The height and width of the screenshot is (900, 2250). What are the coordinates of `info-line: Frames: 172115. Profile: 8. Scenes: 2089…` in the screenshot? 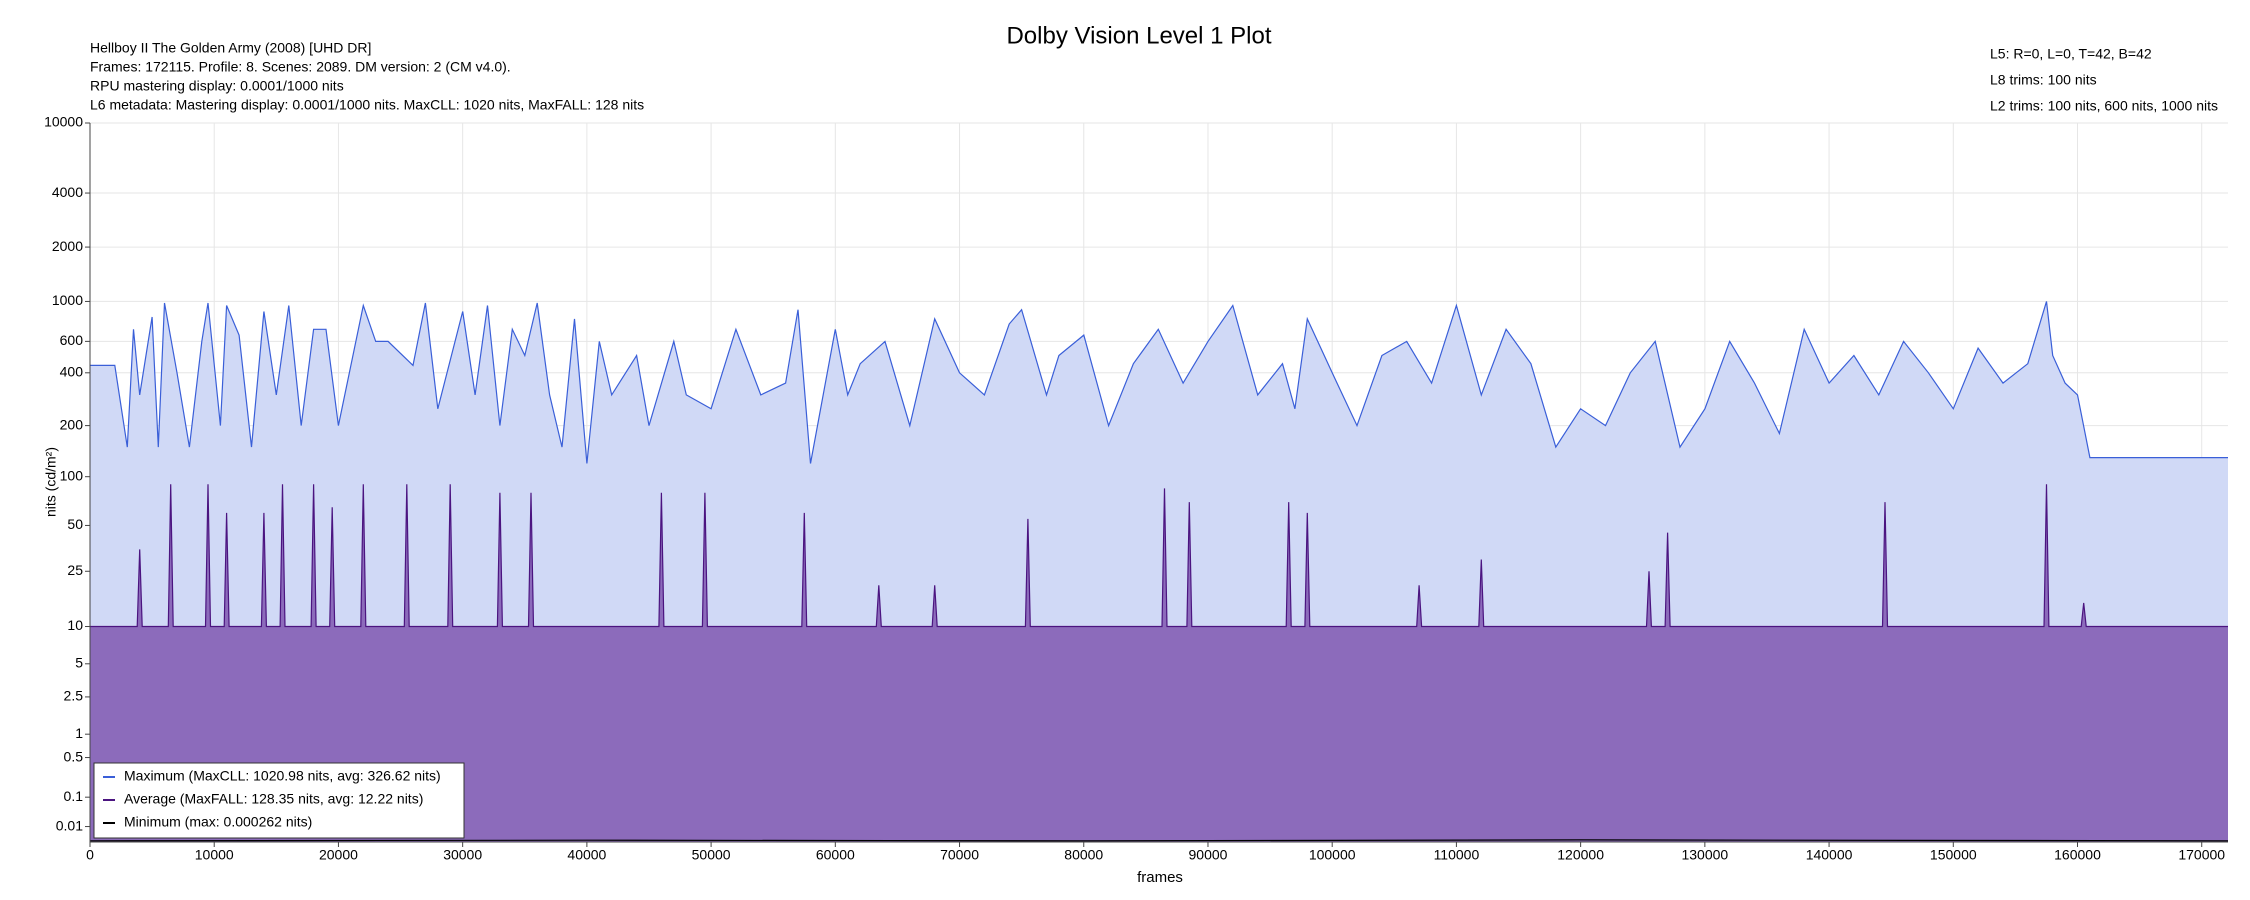 It's located at (300, 67).